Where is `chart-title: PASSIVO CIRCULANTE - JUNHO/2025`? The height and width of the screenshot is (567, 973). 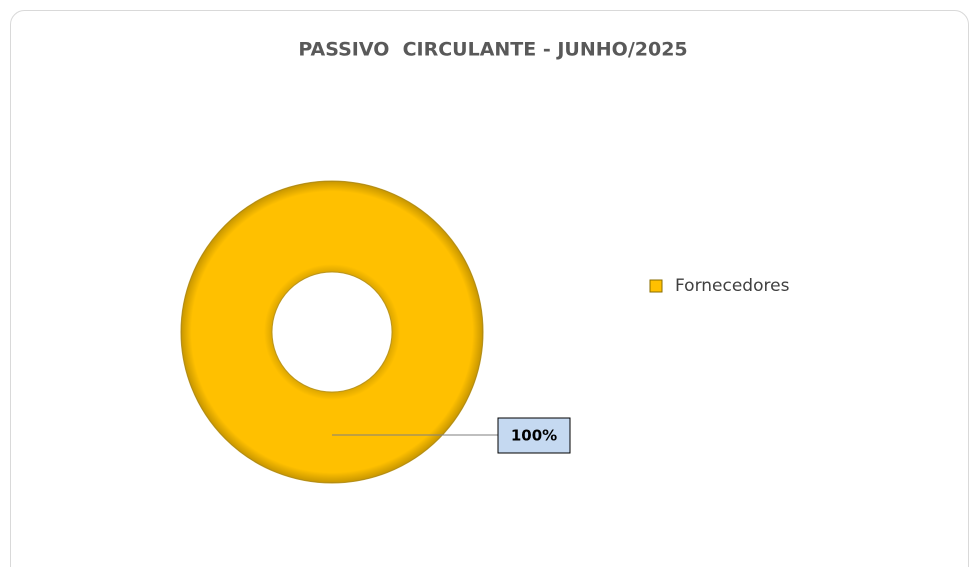
chart-title: PASSIVO CIRCULANTE - JUNHO/2025 is located at coordinates (492, 50).